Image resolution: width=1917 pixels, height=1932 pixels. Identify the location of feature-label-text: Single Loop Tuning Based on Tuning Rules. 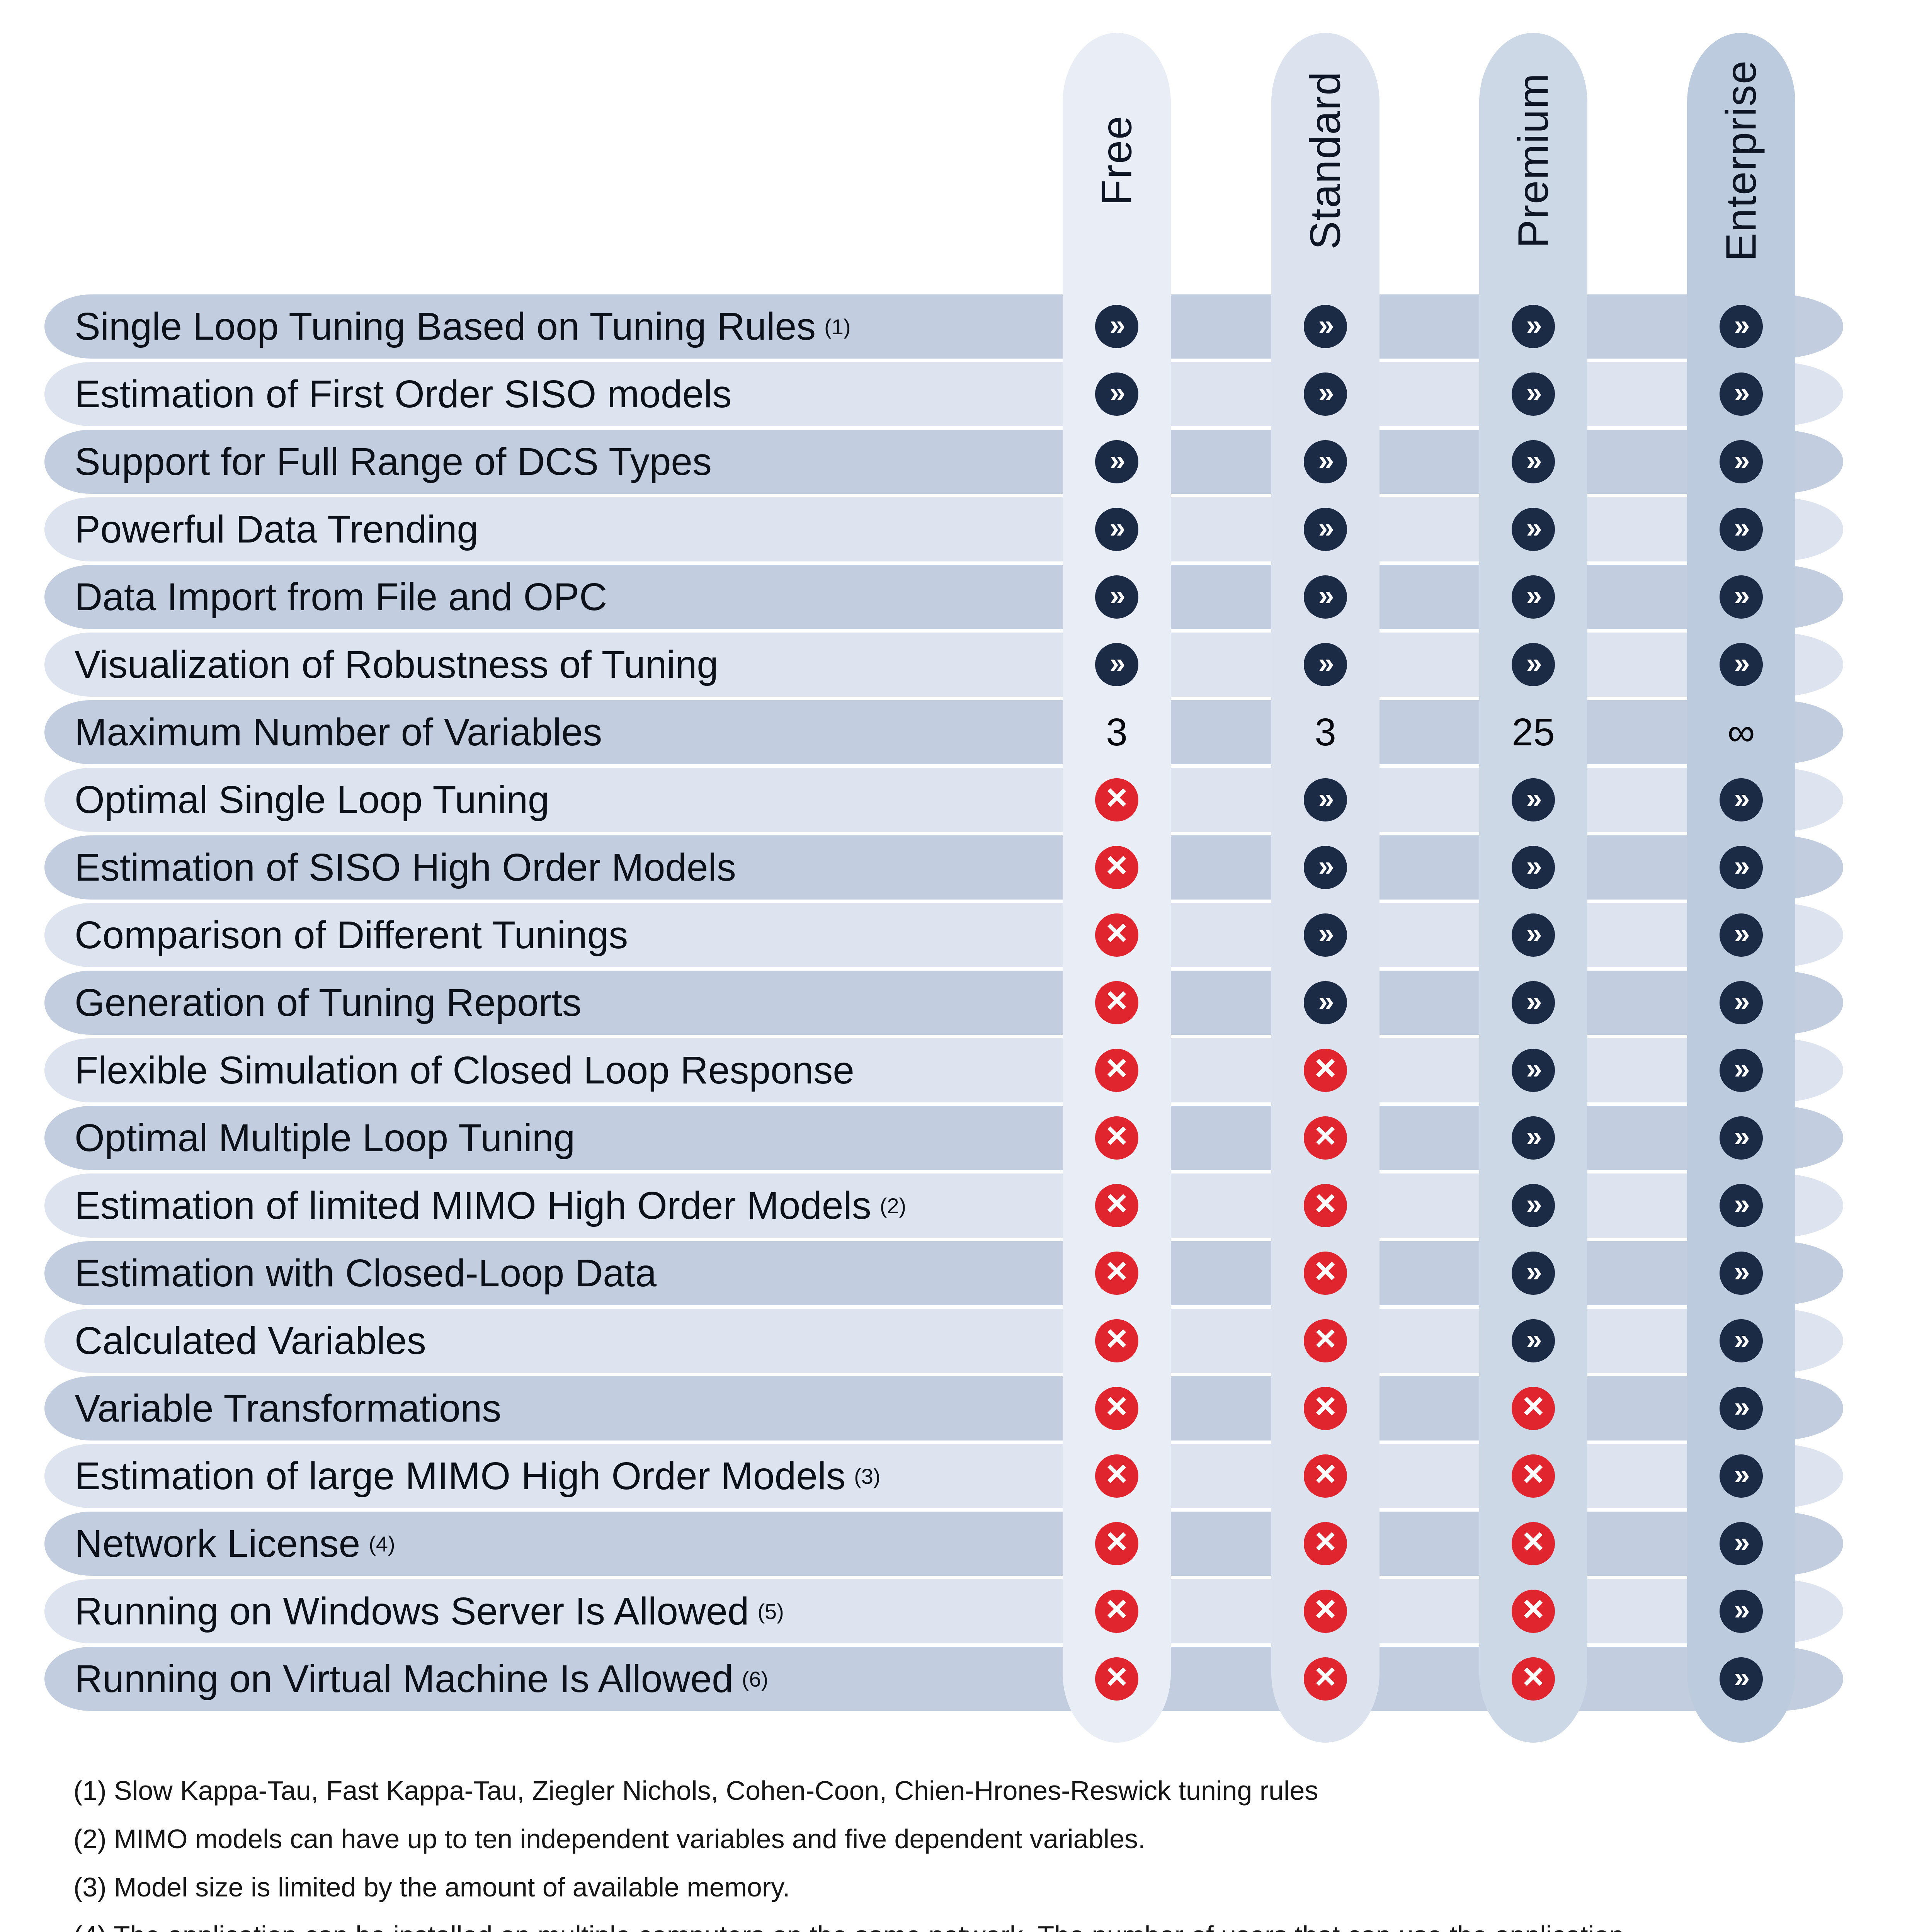
(446, 326).